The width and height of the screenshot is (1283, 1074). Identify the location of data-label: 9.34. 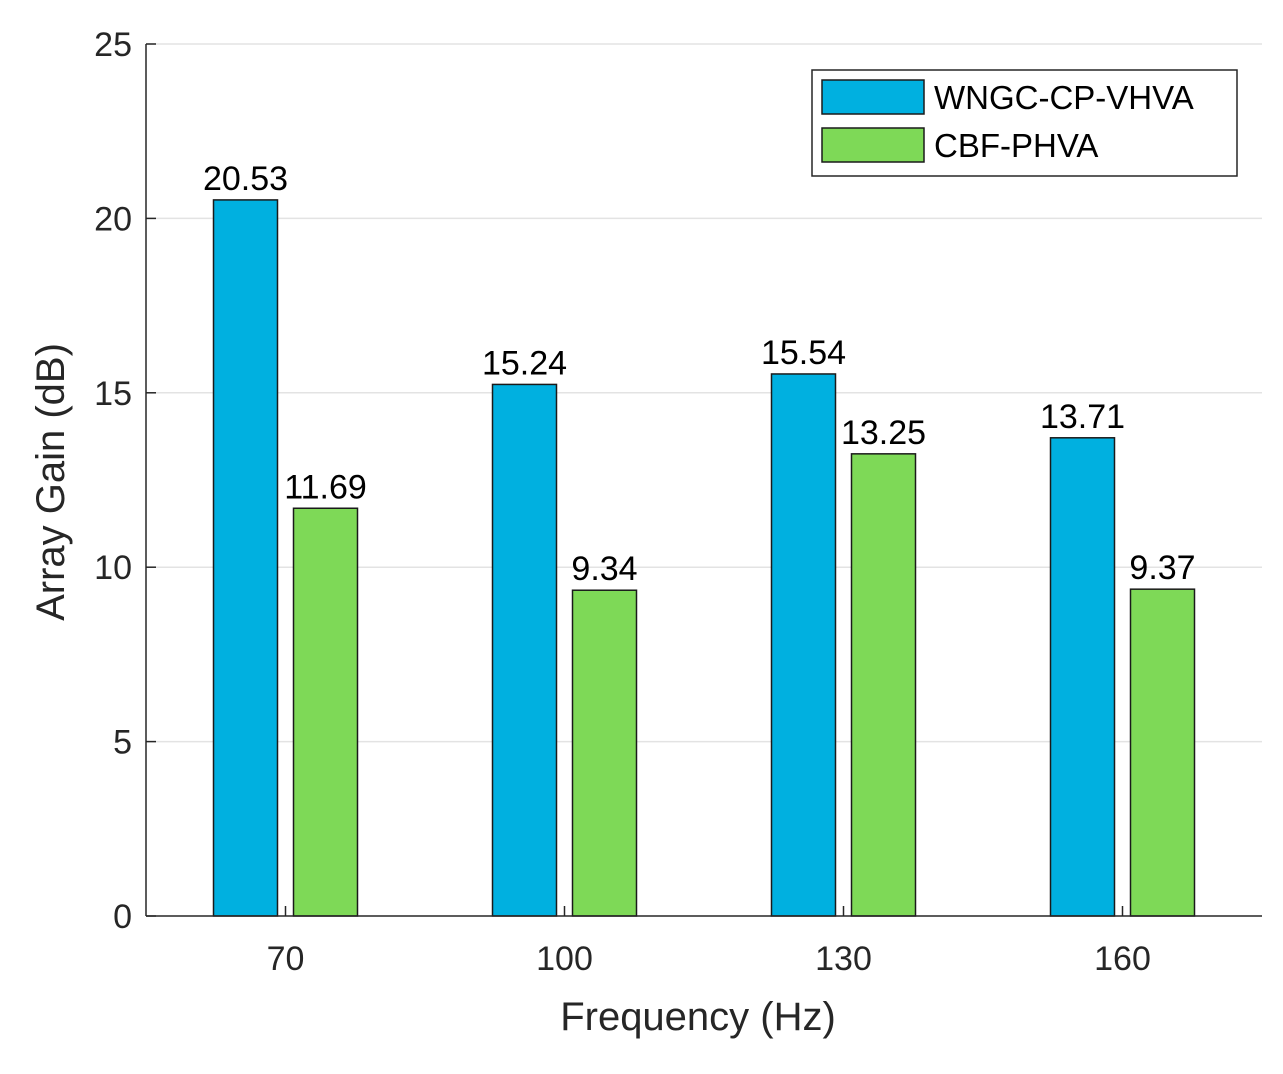
(604, 569).